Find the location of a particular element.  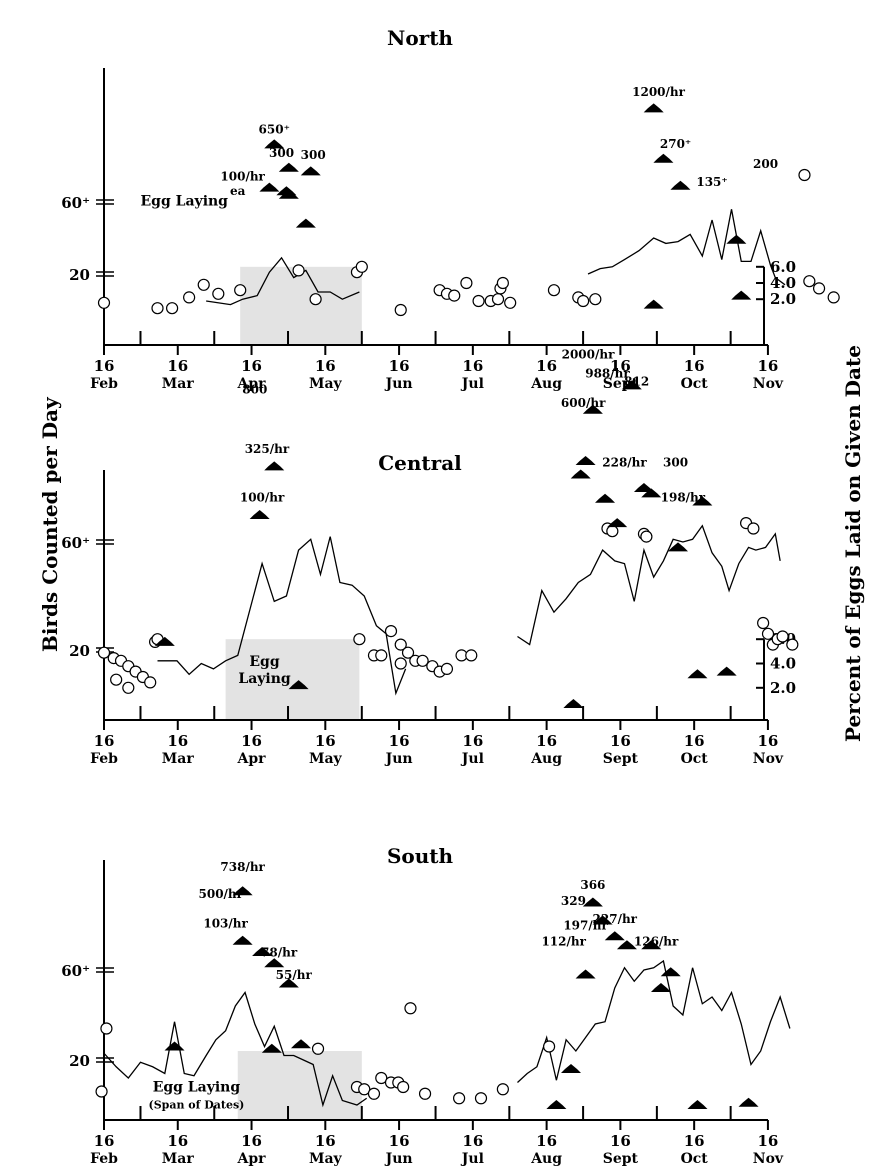

egg-laying-sublabel: Laying is located at coordinates (264, 679).